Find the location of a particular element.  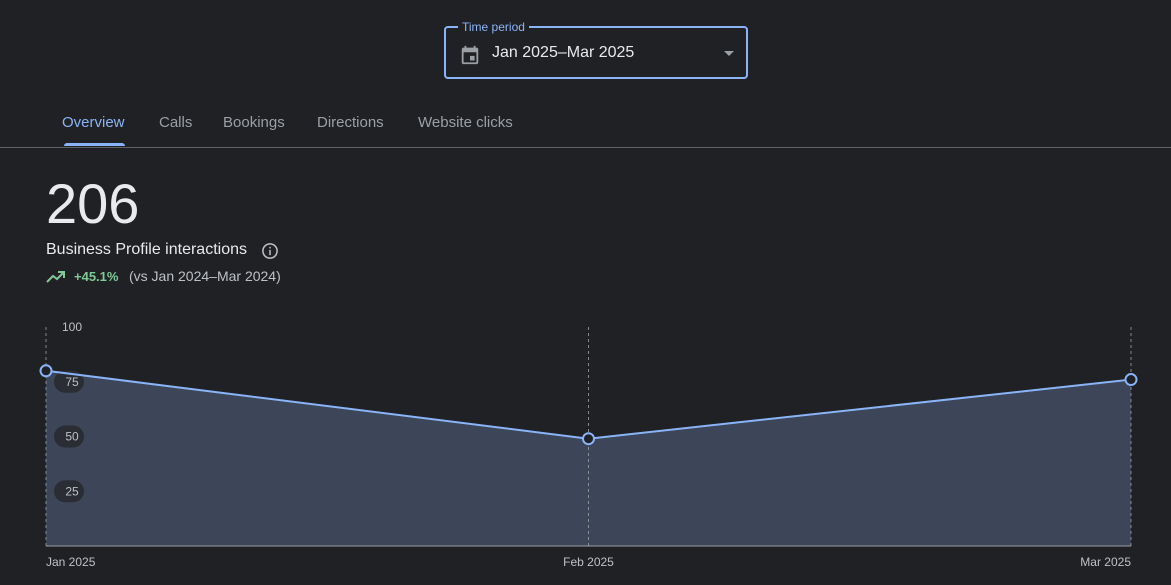

info-icon is located at coordinates (270, 251).